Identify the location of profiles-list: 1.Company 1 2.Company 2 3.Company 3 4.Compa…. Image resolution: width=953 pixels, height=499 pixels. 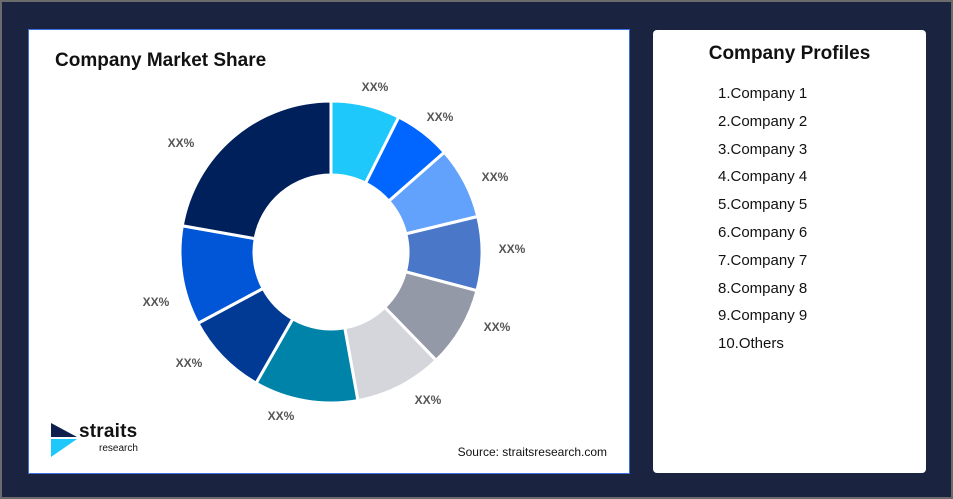
(762, 223).